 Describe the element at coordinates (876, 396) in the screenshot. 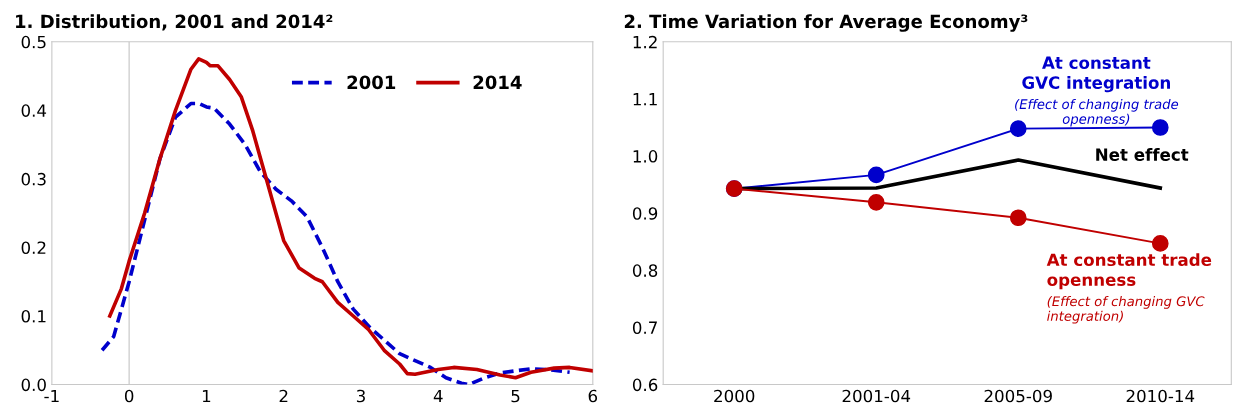

I see `x-tick-label: 2001-04` at that location.